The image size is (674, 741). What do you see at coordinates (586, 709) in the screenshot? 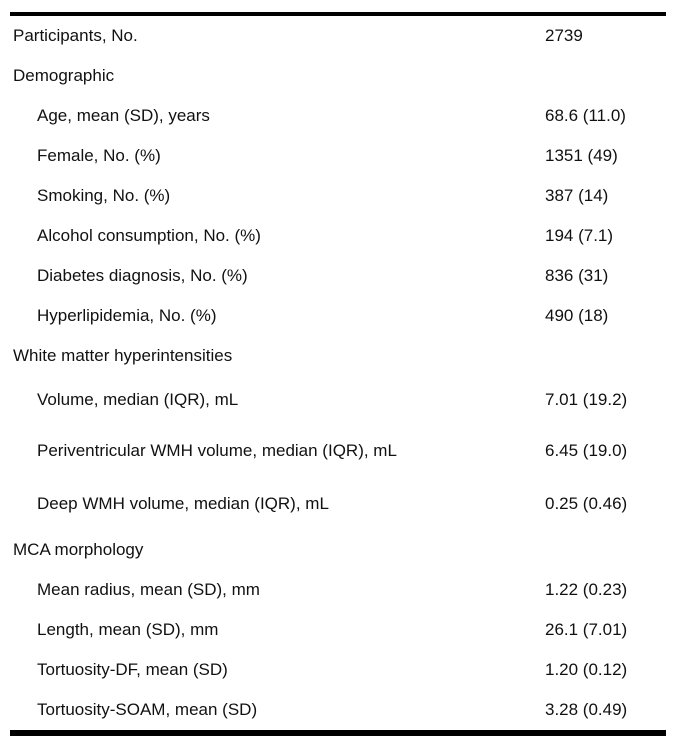
I see `row-value: 3.28 (0.49)` at bounding box center [586, 709].